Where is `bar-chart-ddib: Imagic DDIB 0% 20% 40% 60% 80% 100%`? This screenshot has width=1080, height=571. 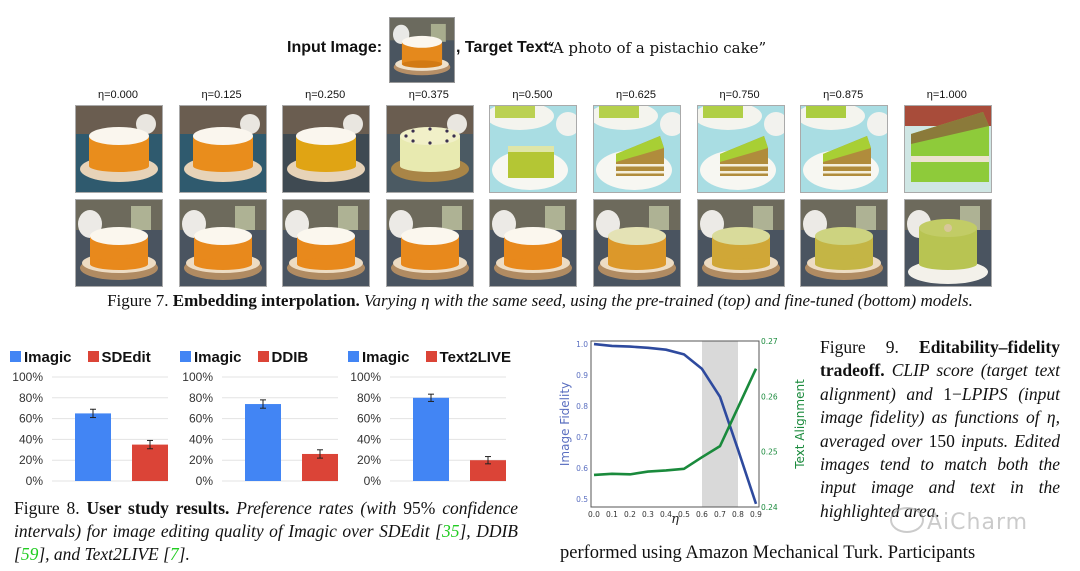
bar-chart-ddib: Imagic DDIB 0% 20% 40% 60% 80% 100% is located at coordinates (259, 417).